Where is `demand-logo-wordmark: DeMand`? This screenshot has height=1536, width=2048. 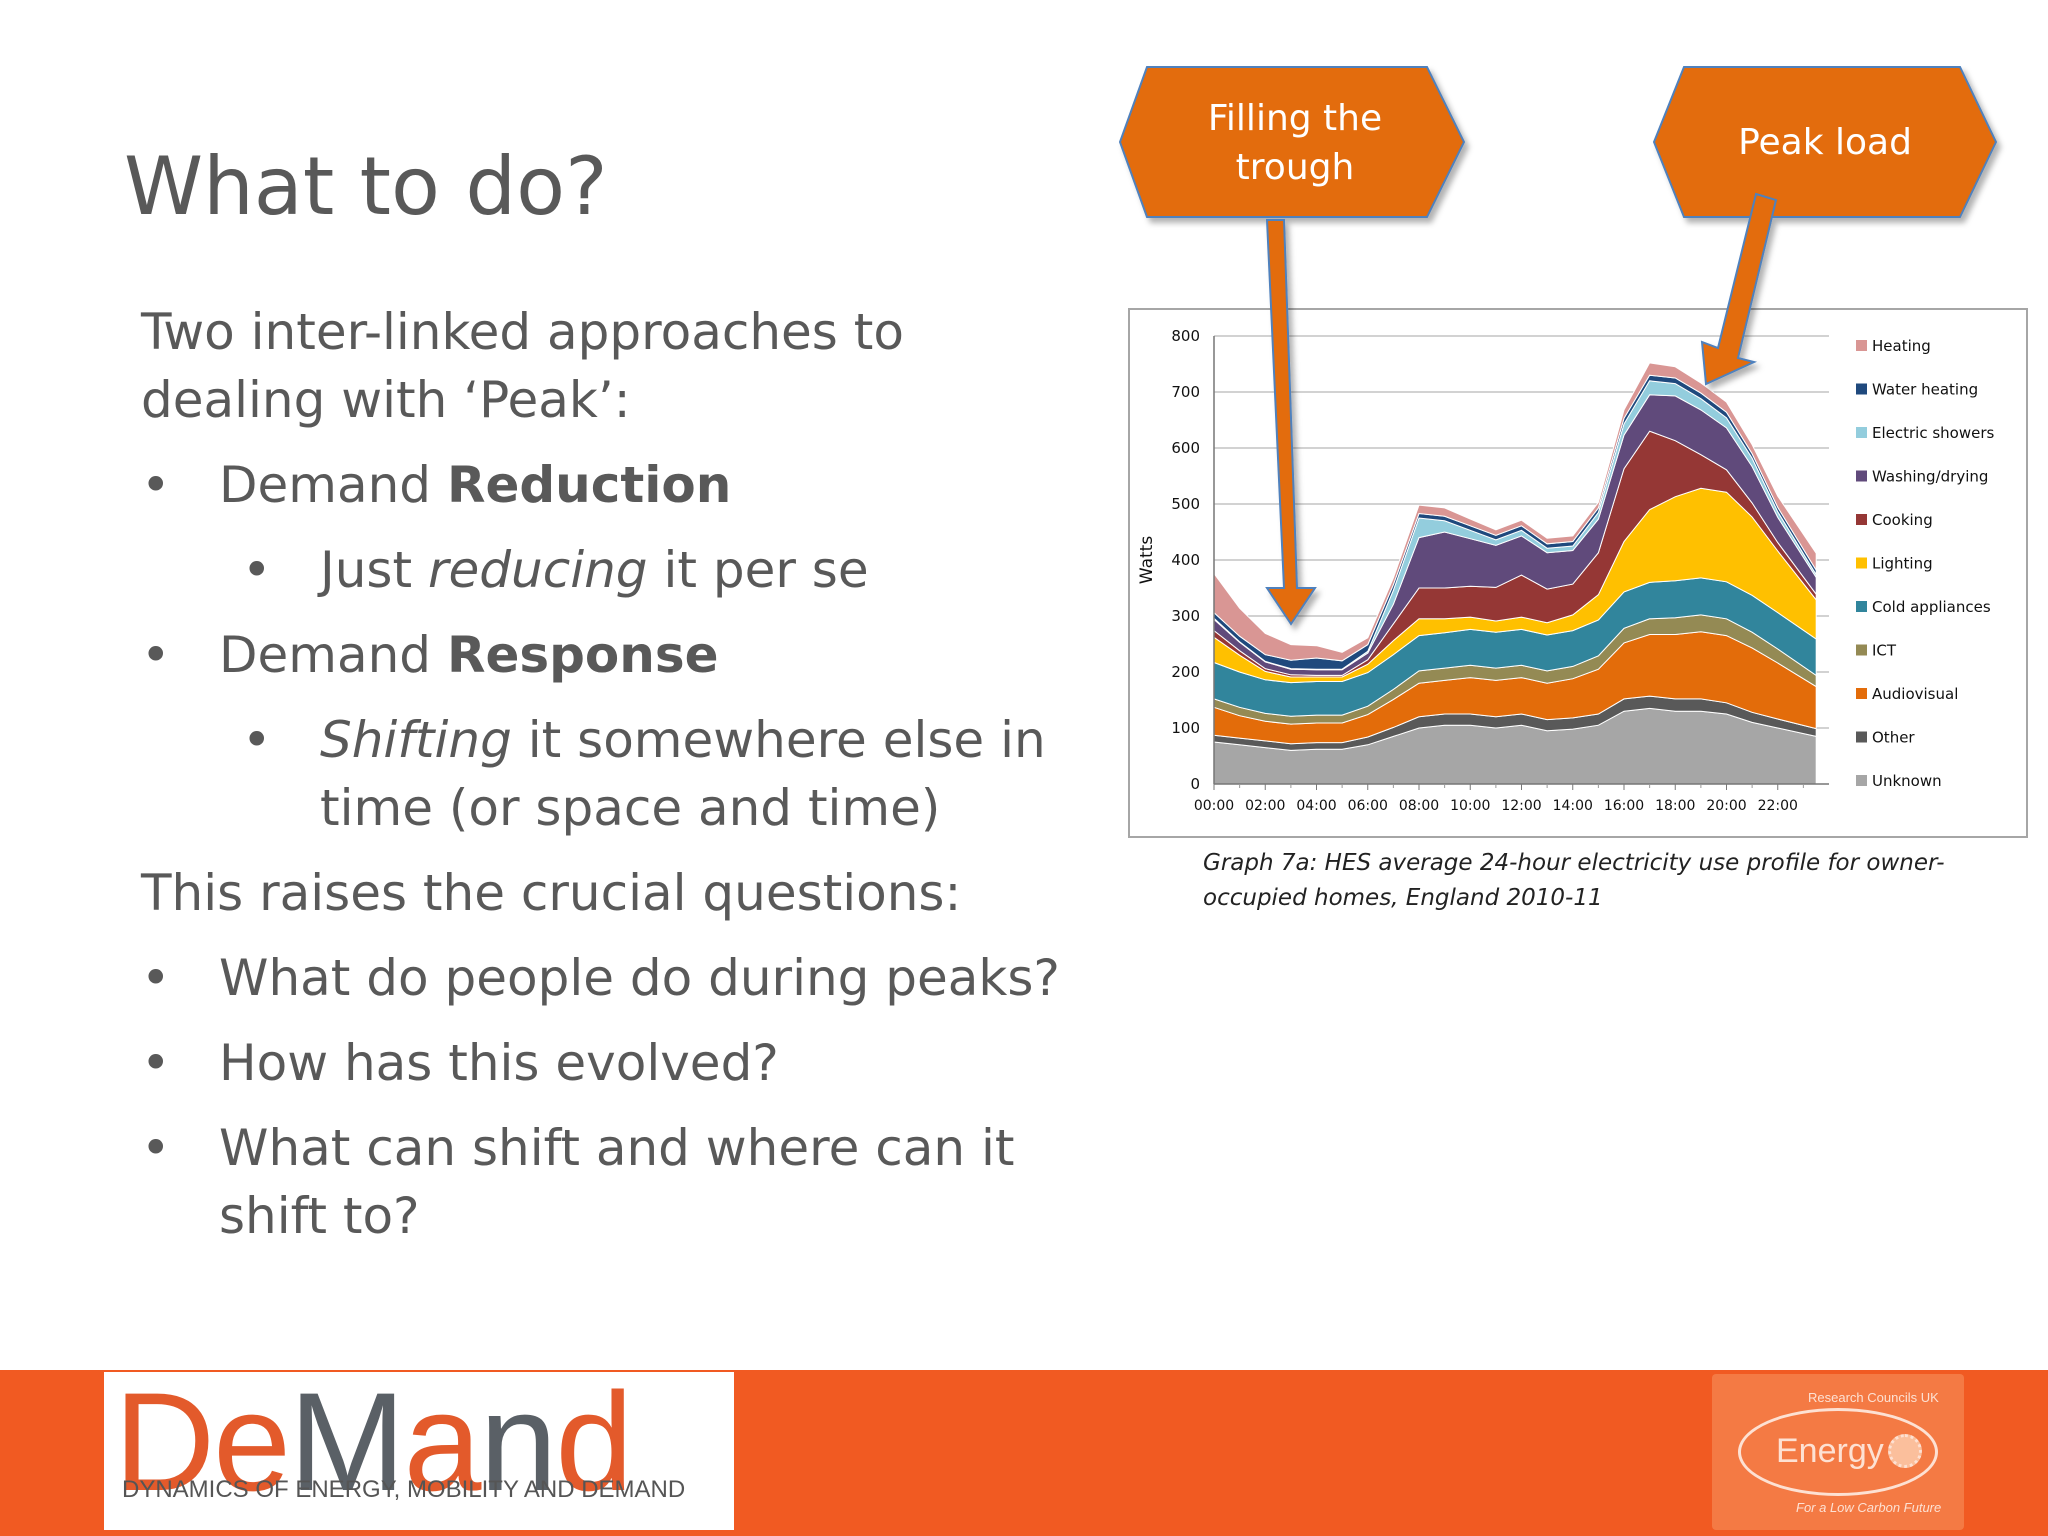
demand-logo-wordmark: DeMand is located at coordinates (373, 1442).